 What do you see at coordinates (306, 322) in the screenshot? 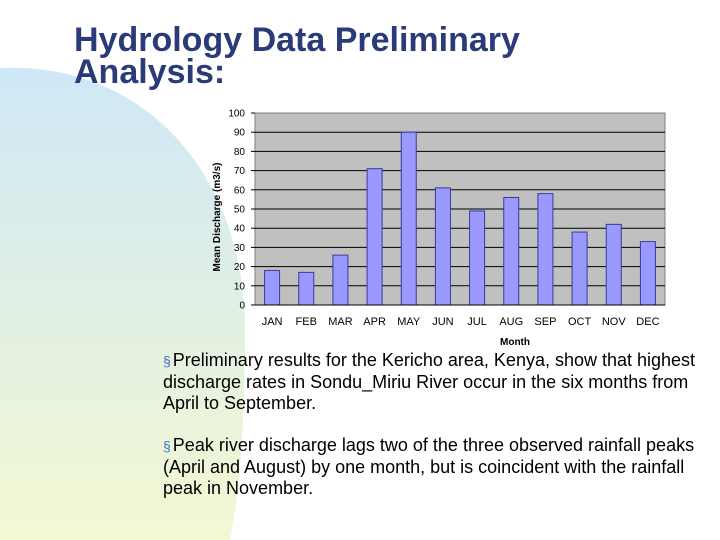
I see `x-tick-label: FEB` at bounding box center [306, 322].